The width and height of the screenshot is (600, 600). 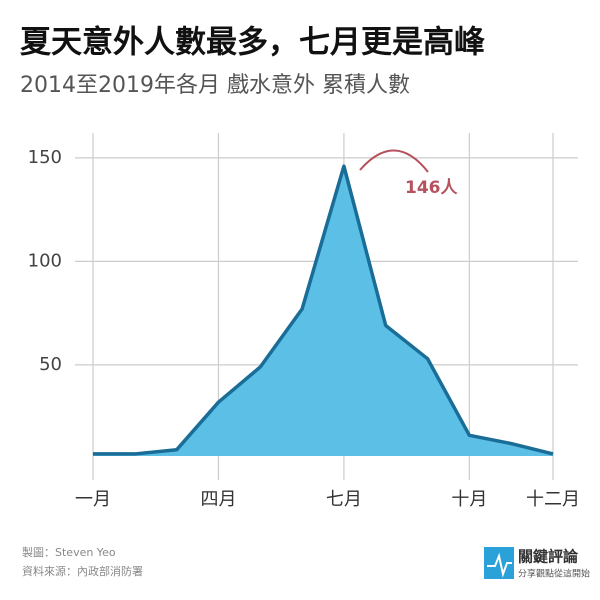 I want to click on x-tick-label: 七月, so click(x=344, y=499).